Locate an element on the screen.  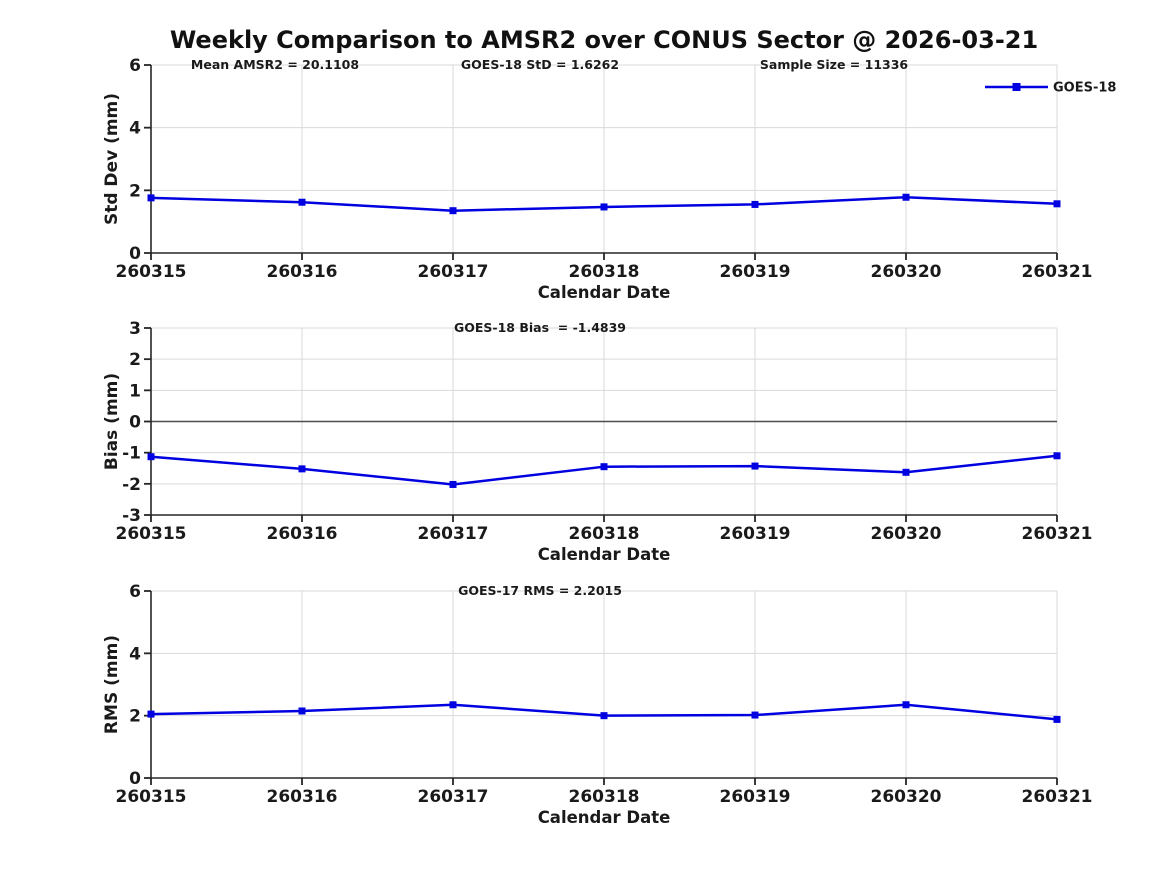
y-tick-label: -1 is located at coordinates (131, 454).